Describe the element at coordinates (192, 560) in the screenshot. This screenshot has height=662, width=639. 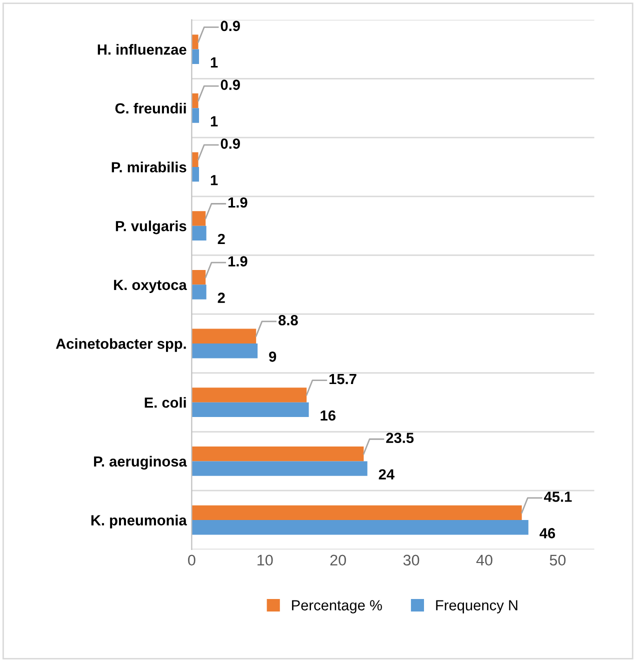
I see `x-tick-label: 0` at that location.